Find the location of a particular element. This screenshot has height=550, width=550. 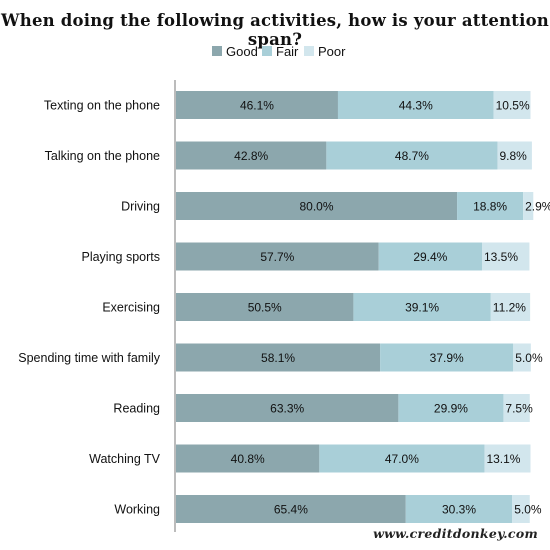

data-label-poor: 7.5% is located at coordinates (519, 409).